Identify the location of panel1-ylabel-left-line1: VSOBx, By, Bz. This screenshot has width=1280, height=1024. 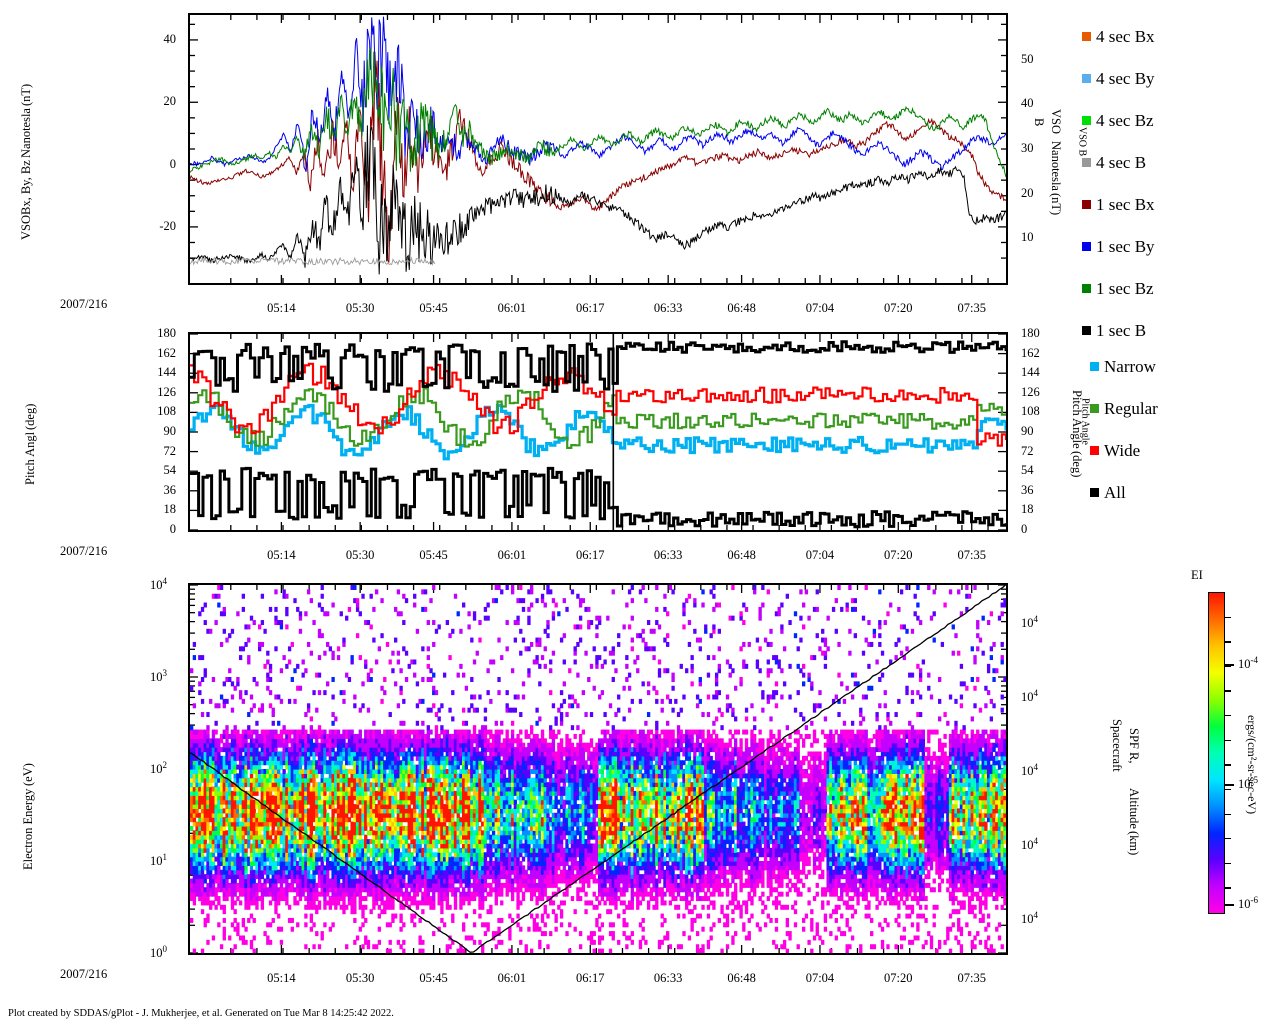
(26, 200).